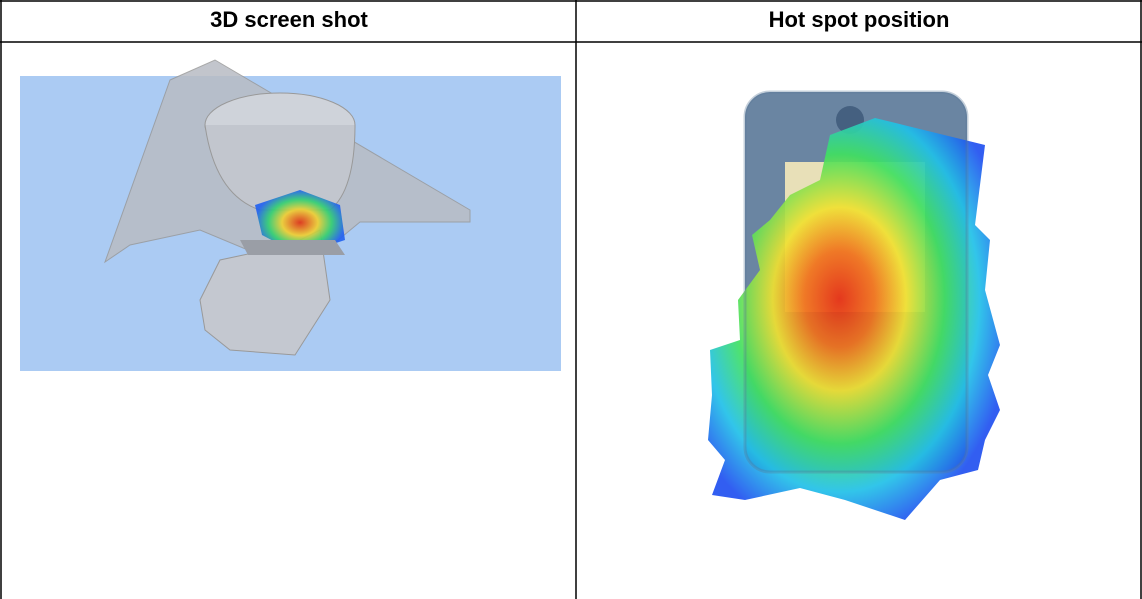 This screenshot has height=599, width=1142. What do you see at coordinates (289, 19) in the screenshot?
I see `header-cell: 3D screen shot` at bounding box center [289, 19].